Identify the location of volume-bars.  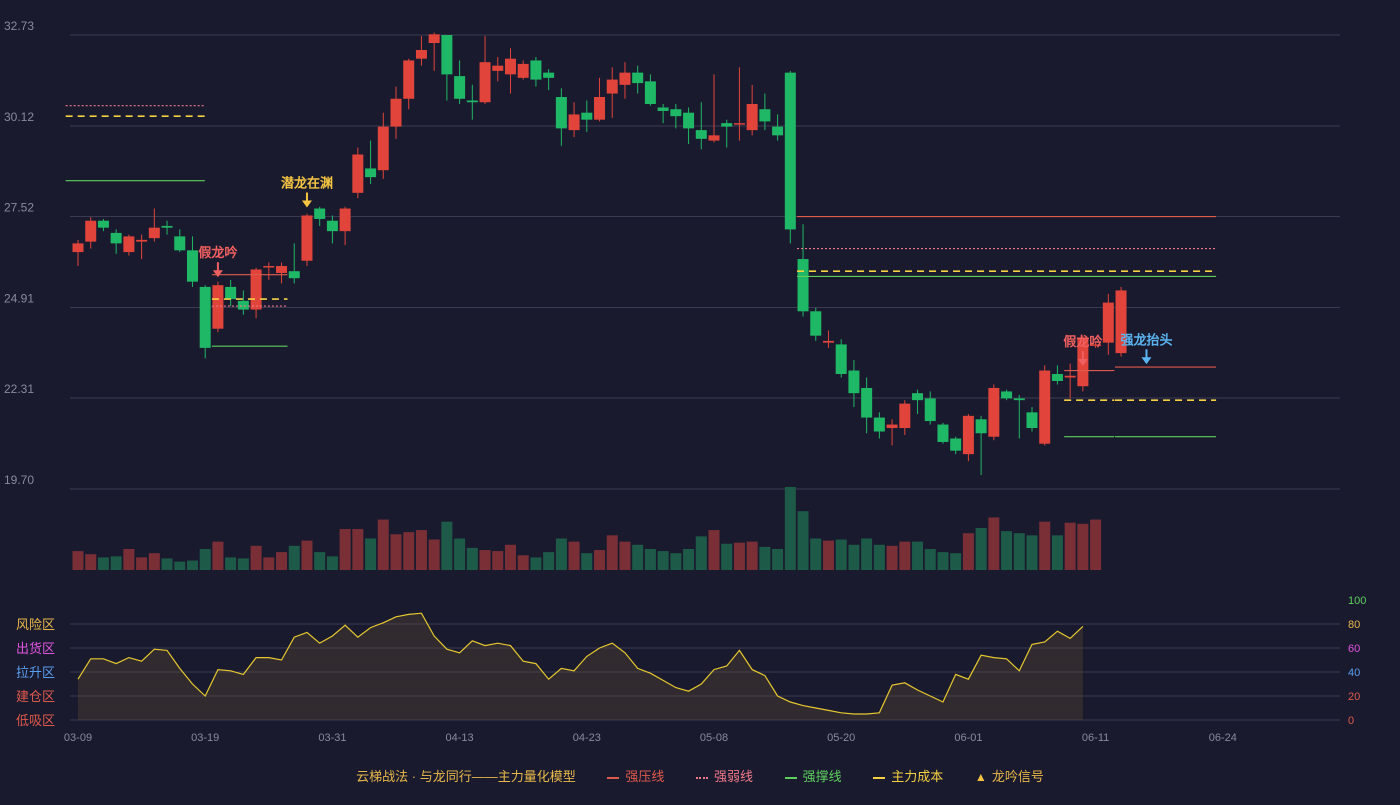
(587, 528).